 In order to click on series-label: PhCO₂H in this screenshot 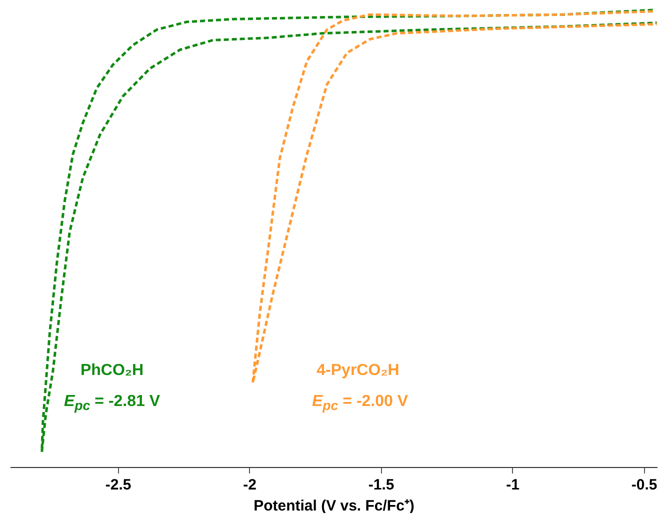, I will do `click(112, 371)`.